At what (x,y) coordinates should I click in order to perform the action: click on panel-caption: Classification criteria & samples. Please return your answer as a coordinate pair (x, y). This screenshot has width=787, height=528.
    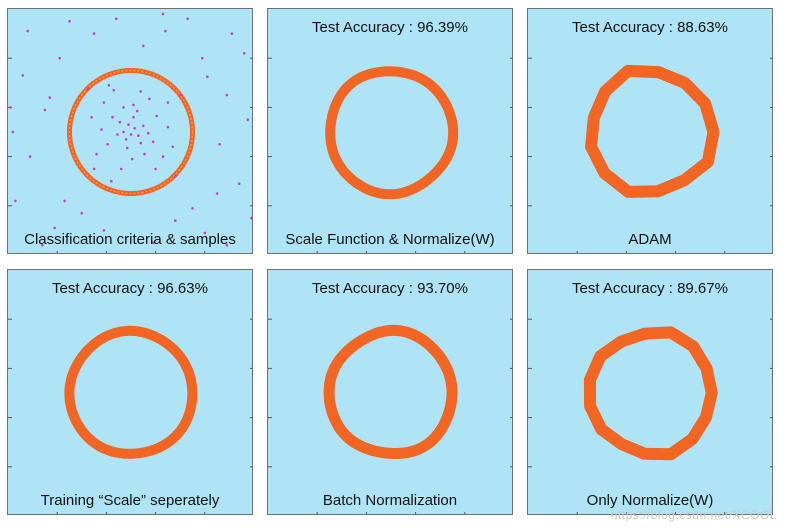
    Looking at the image, I should click on (130, 239).